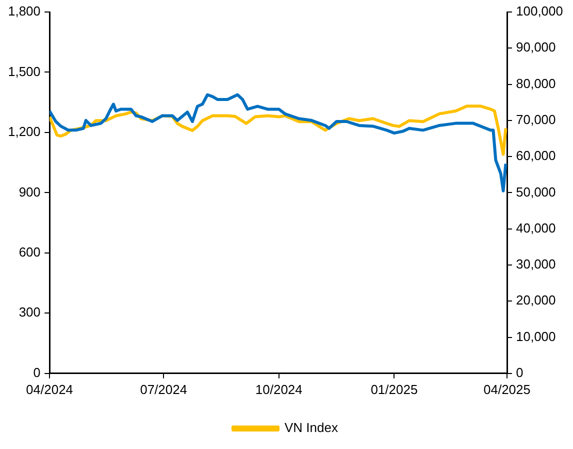 This screenshot has height=449, width=573. I want to click on y2-tick-label: 10,000, so click(536, 336).